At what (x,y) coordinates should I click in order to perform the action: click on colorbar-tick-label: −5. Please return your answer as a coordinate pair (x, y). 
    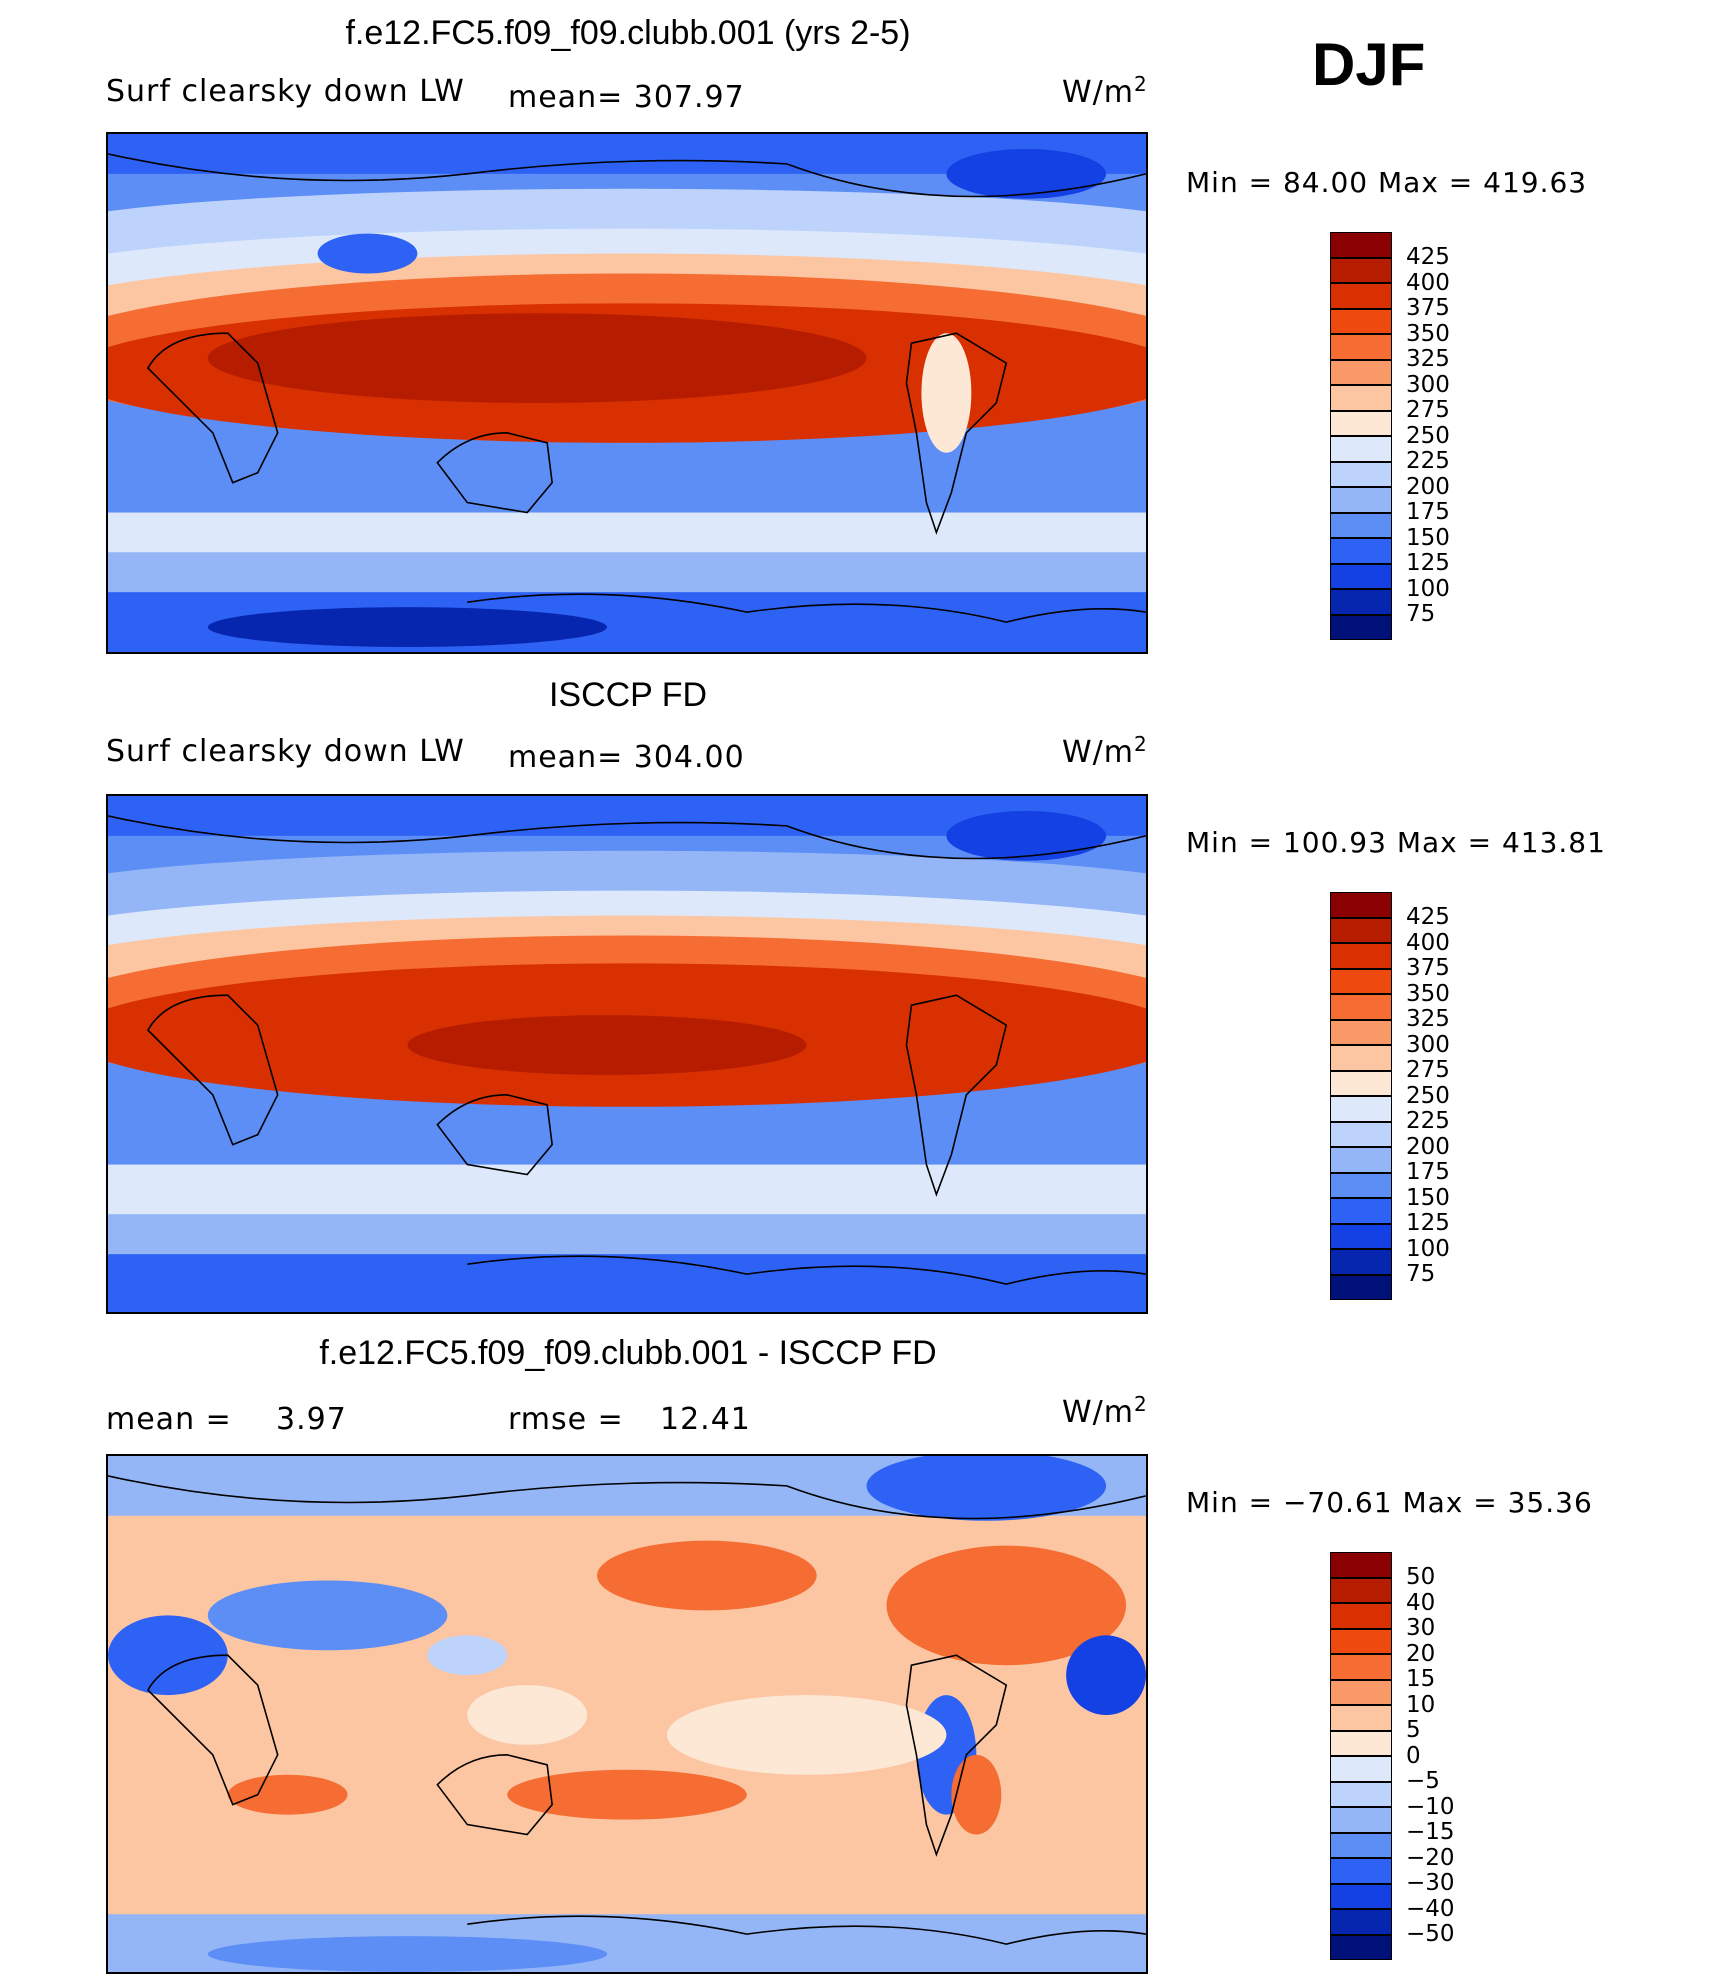
    Looking at the image, I should click on (1423, 1781).